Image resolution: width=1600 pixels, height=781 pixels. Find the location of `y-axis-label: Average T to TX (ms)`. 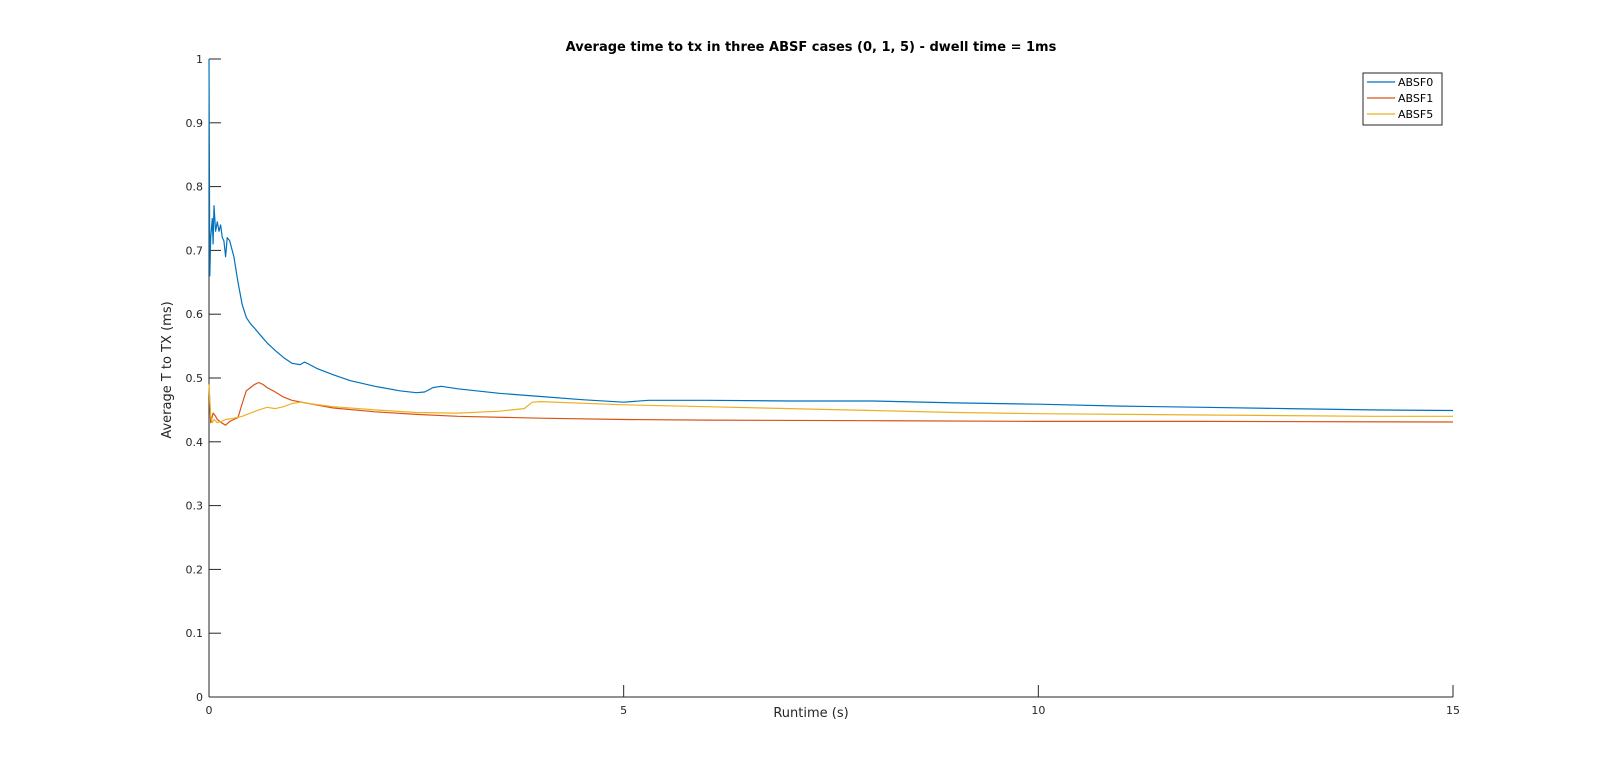

y-axis-label: Average T to TX (ms) is located at coordinates (167, 369).